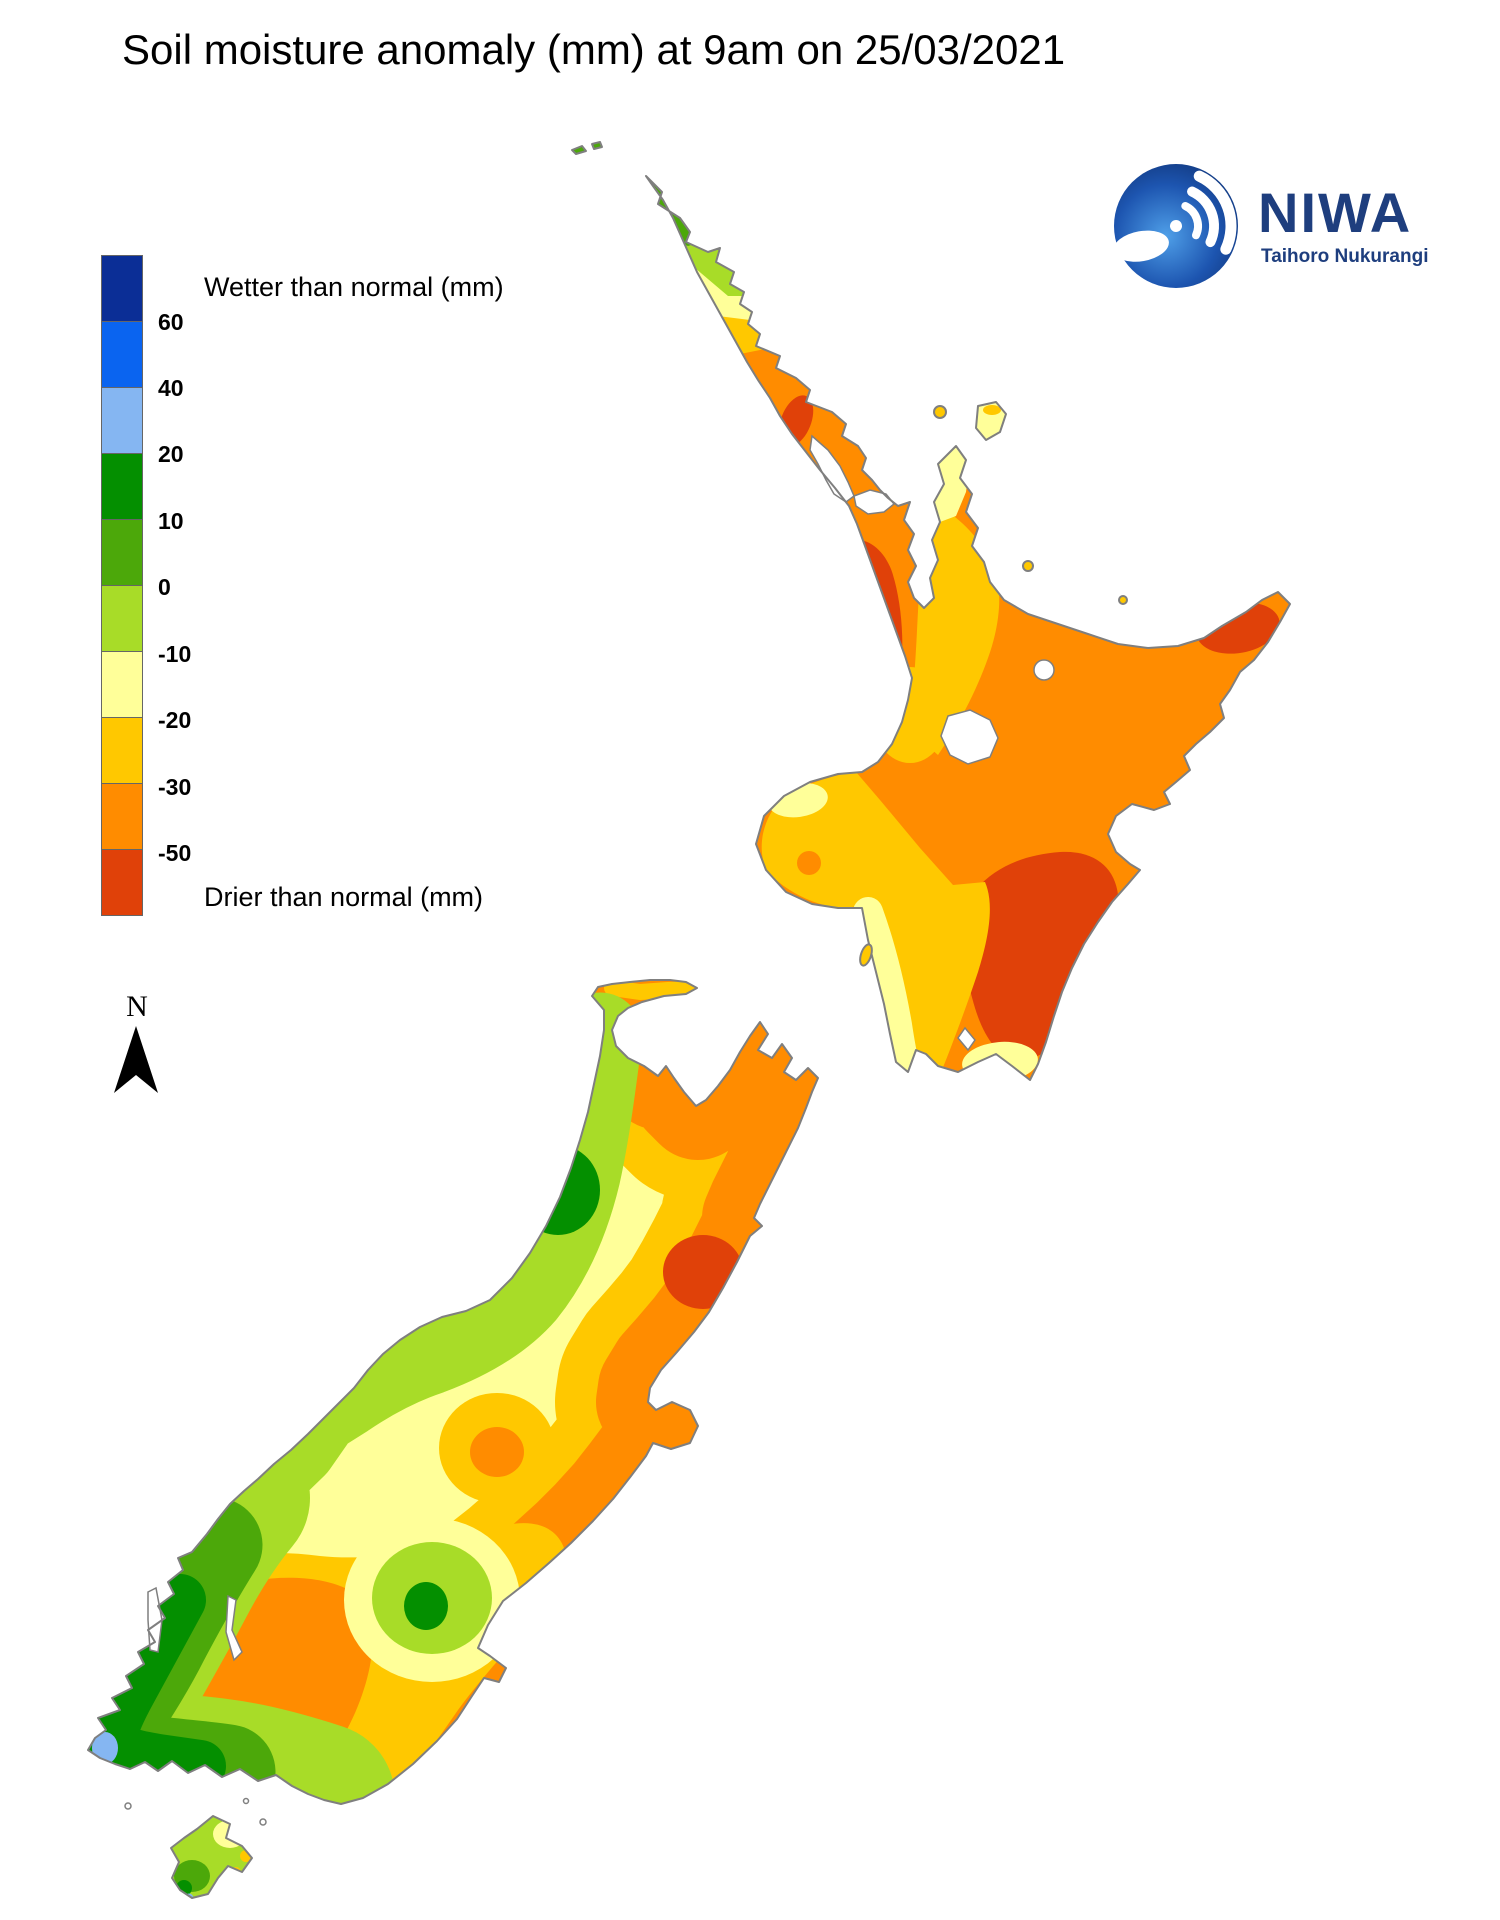 This screenshot has width=1500, height=1920. What do you see at coordinates (175, 853) in the screenshot?
I see `legend-tick--50: -50` at bounding box center [175, 853].